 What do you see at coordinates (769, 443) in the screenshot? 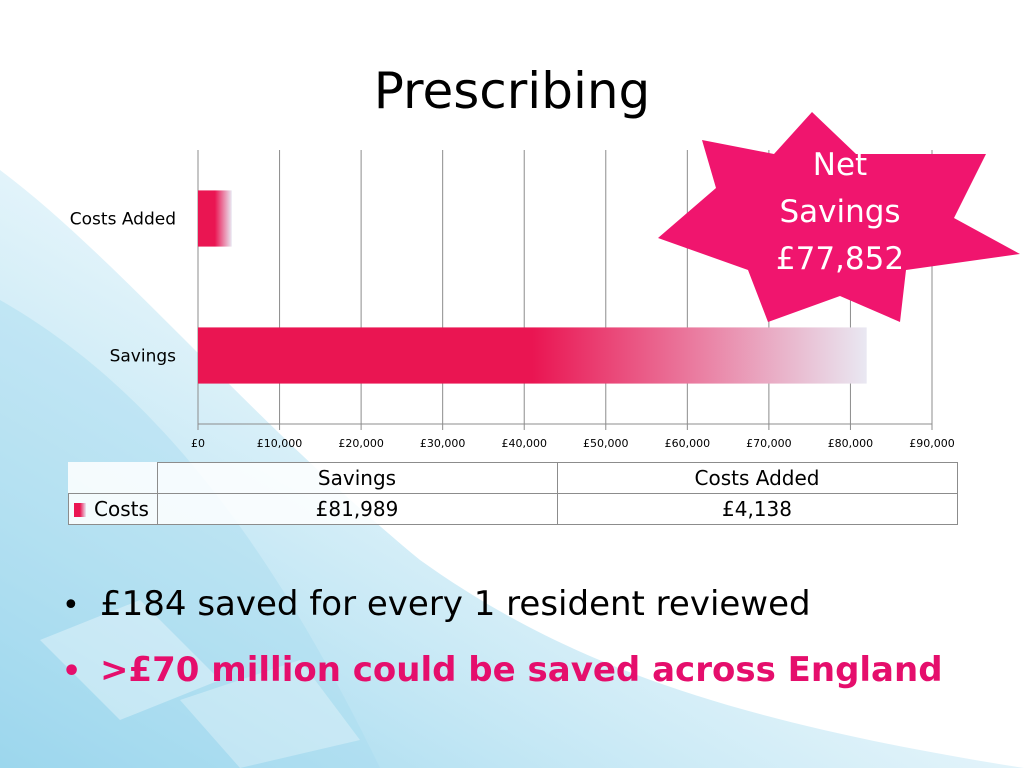
I see `x-tick-label: £70,000` at bounding box center [769, 443].